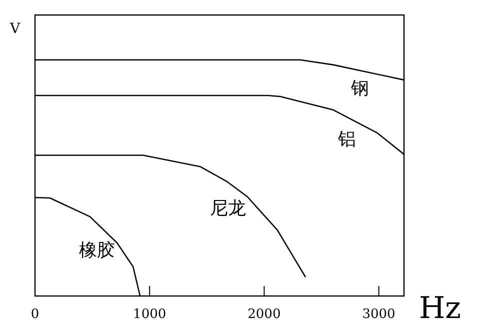 The image size is (478, 327). Describe the element at coordinates (35, 314) in the screenshot. I see `x-tick-label: 0` at that location.